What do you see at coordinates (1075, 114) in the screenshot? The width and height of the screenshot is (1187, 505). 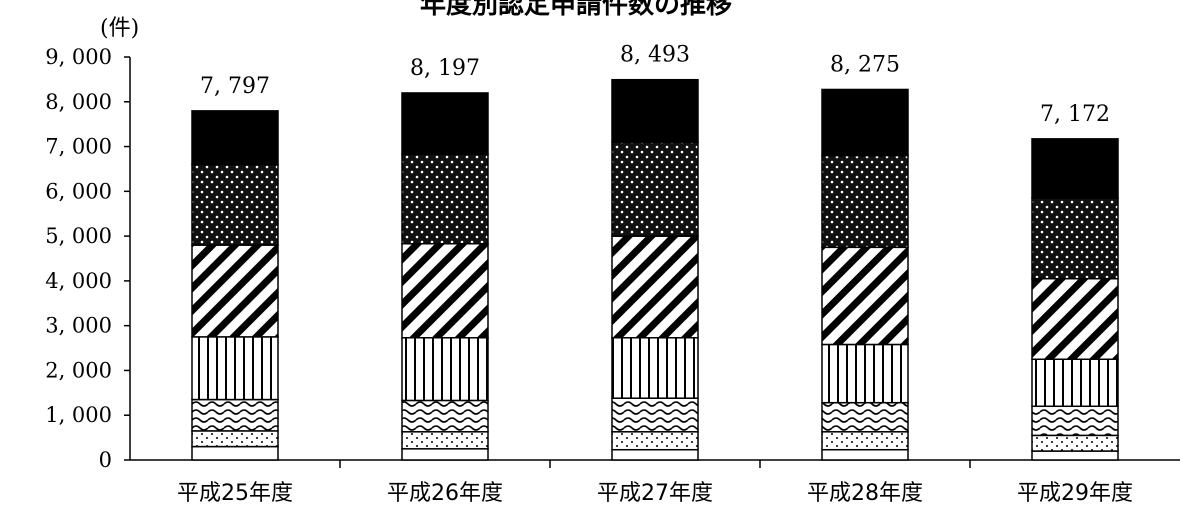 I see `total-value-label: 7, 172` at bounding box center [1075, 114].